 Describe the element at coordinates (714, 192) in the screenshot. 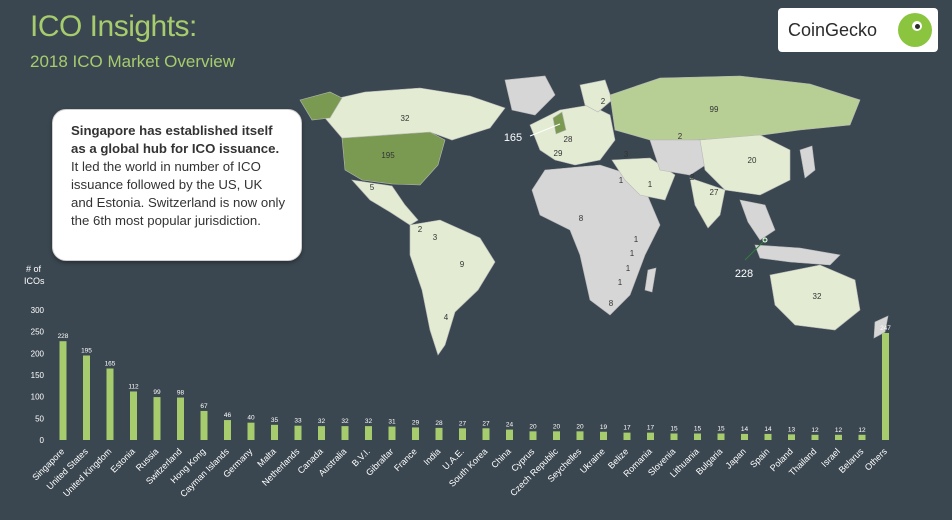

I see `map-label: 27` at that location.